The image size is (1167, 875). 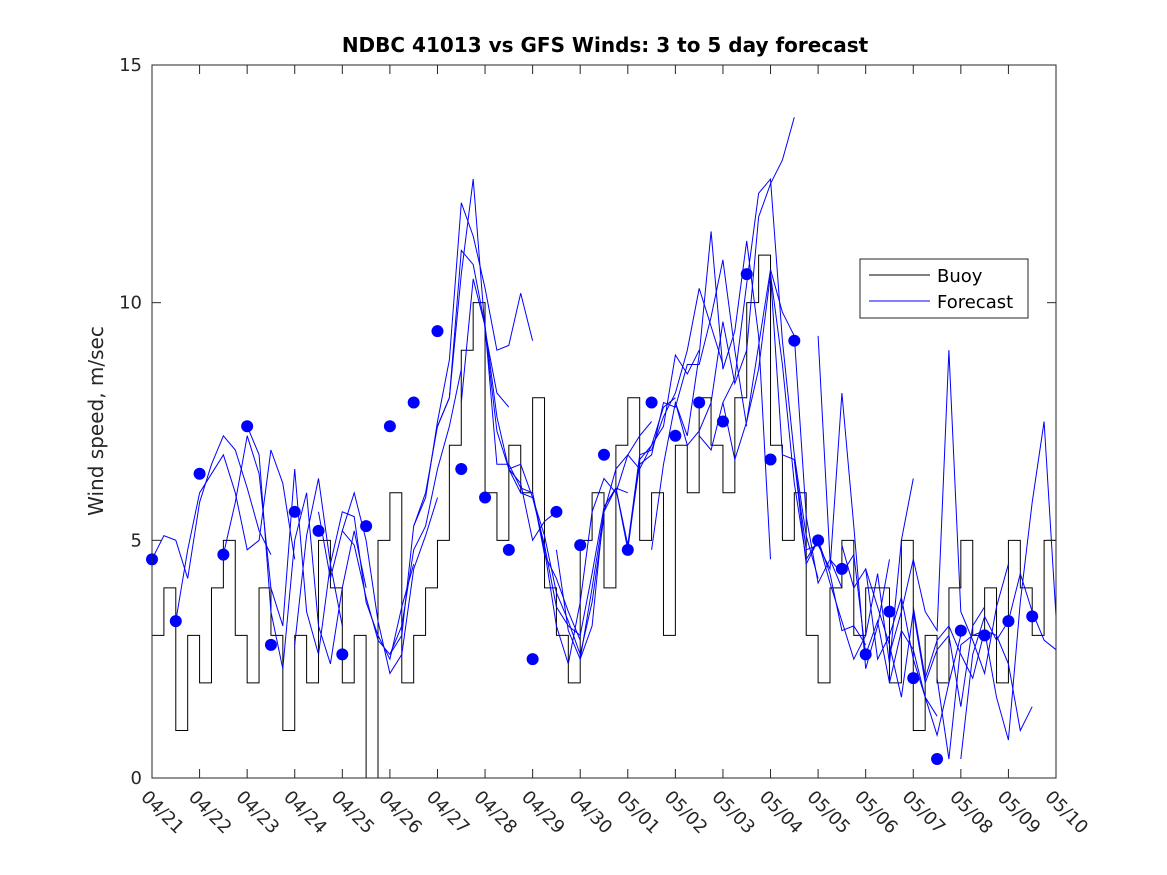 What do you see at coordinates (960, 276) in the screenshot?
I see `legend-label-buoy: Buoy` at bounding box center [960, 276].